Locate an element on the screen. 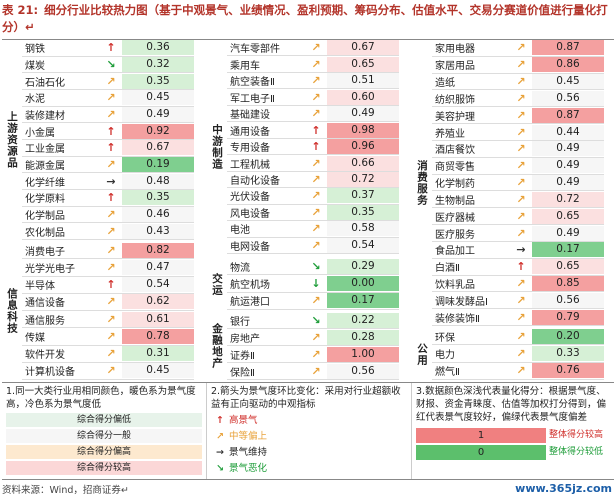  category-label: 交运 is located at coordinates (217, 284).